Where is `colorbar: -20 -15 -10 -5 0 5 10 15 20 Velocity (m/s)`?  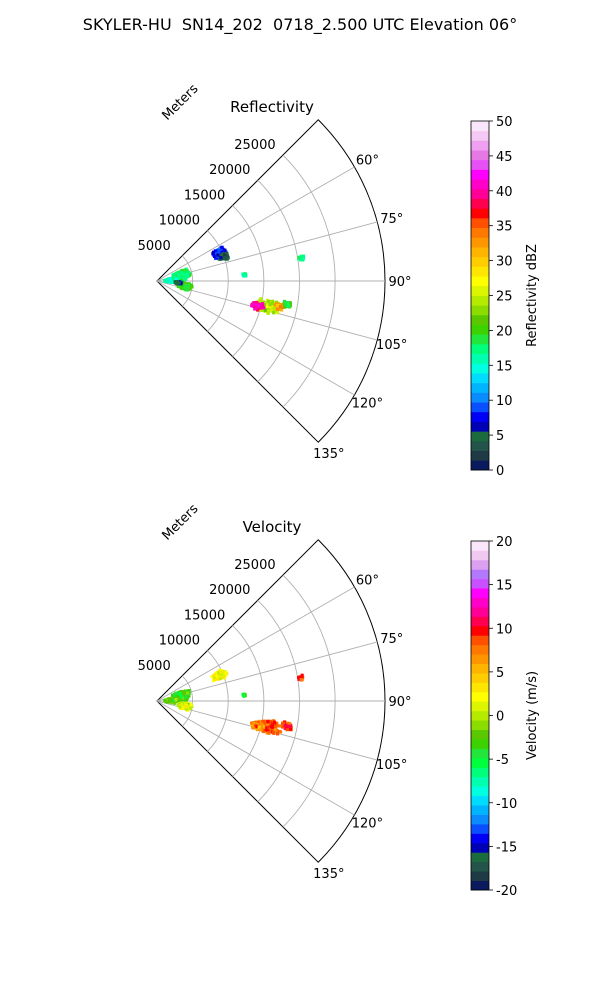 colorbar: -20 -15 -10 -5 0 5 10 15 20 Velocity (m/s) is located at coordinates (505, 717).